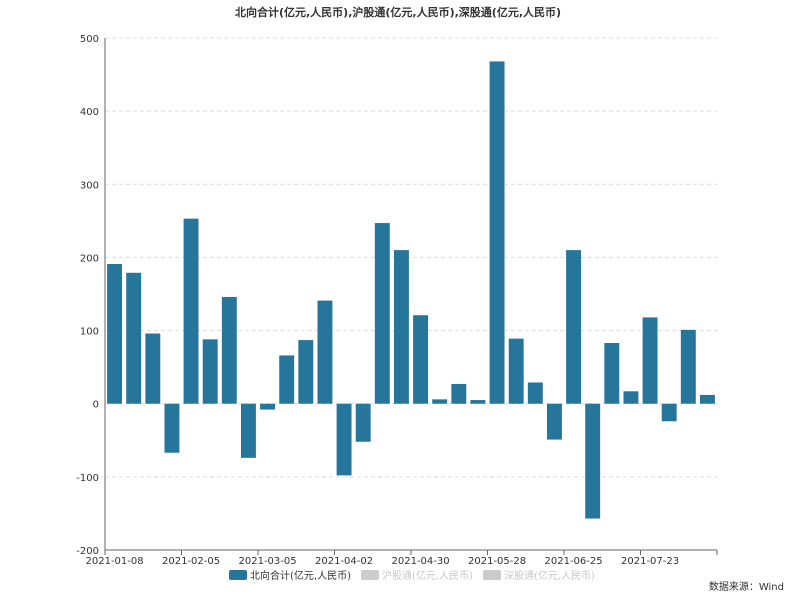  I want to click on x-tick-label: 2021-04-02, so click(344, 561).